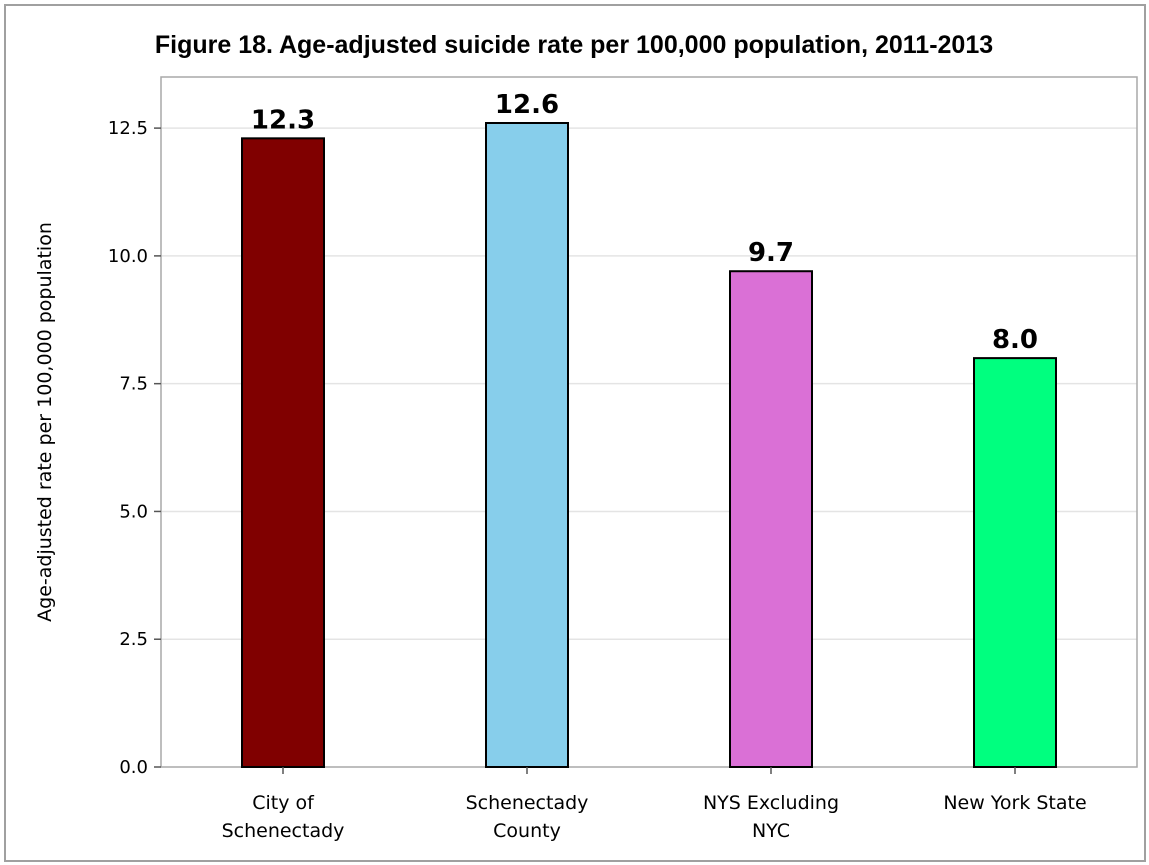  What do you see at coordinates (771, 803) in the screenshot?
I see `x-tick-label: NYS Excluding` at bounding box center [771, 803].